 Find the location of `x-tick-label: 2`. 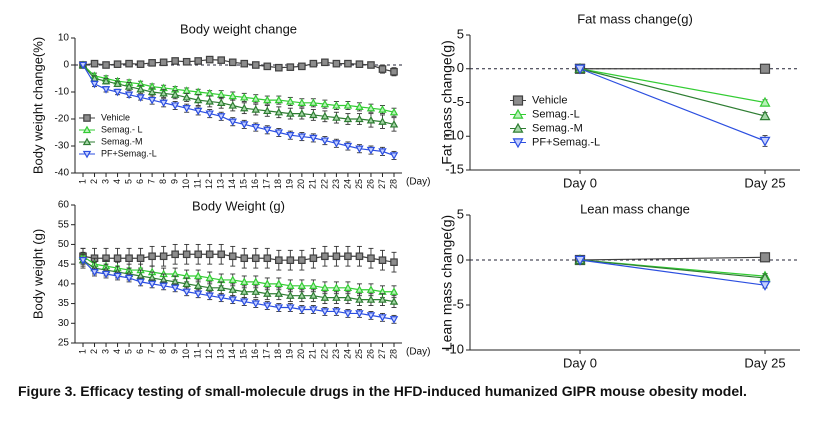

x-tick-label: 2 is located at coordinates (94, 351).